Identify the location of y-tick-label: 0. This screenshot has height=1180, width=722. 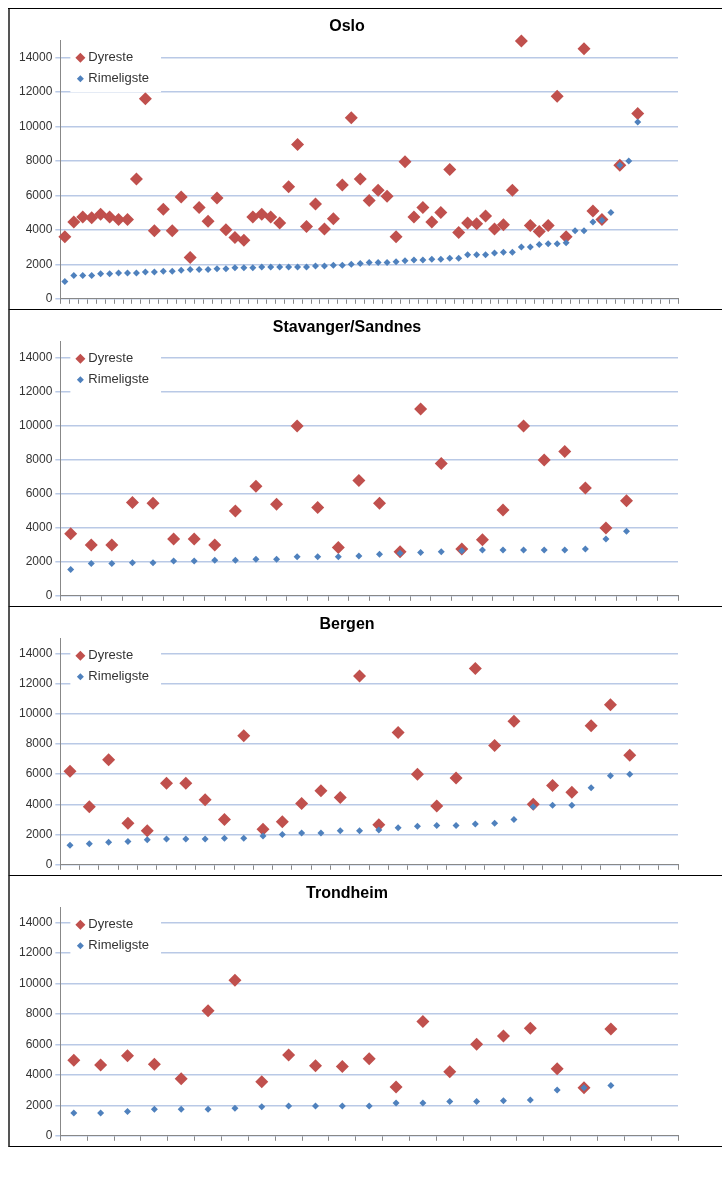
(49, 298).